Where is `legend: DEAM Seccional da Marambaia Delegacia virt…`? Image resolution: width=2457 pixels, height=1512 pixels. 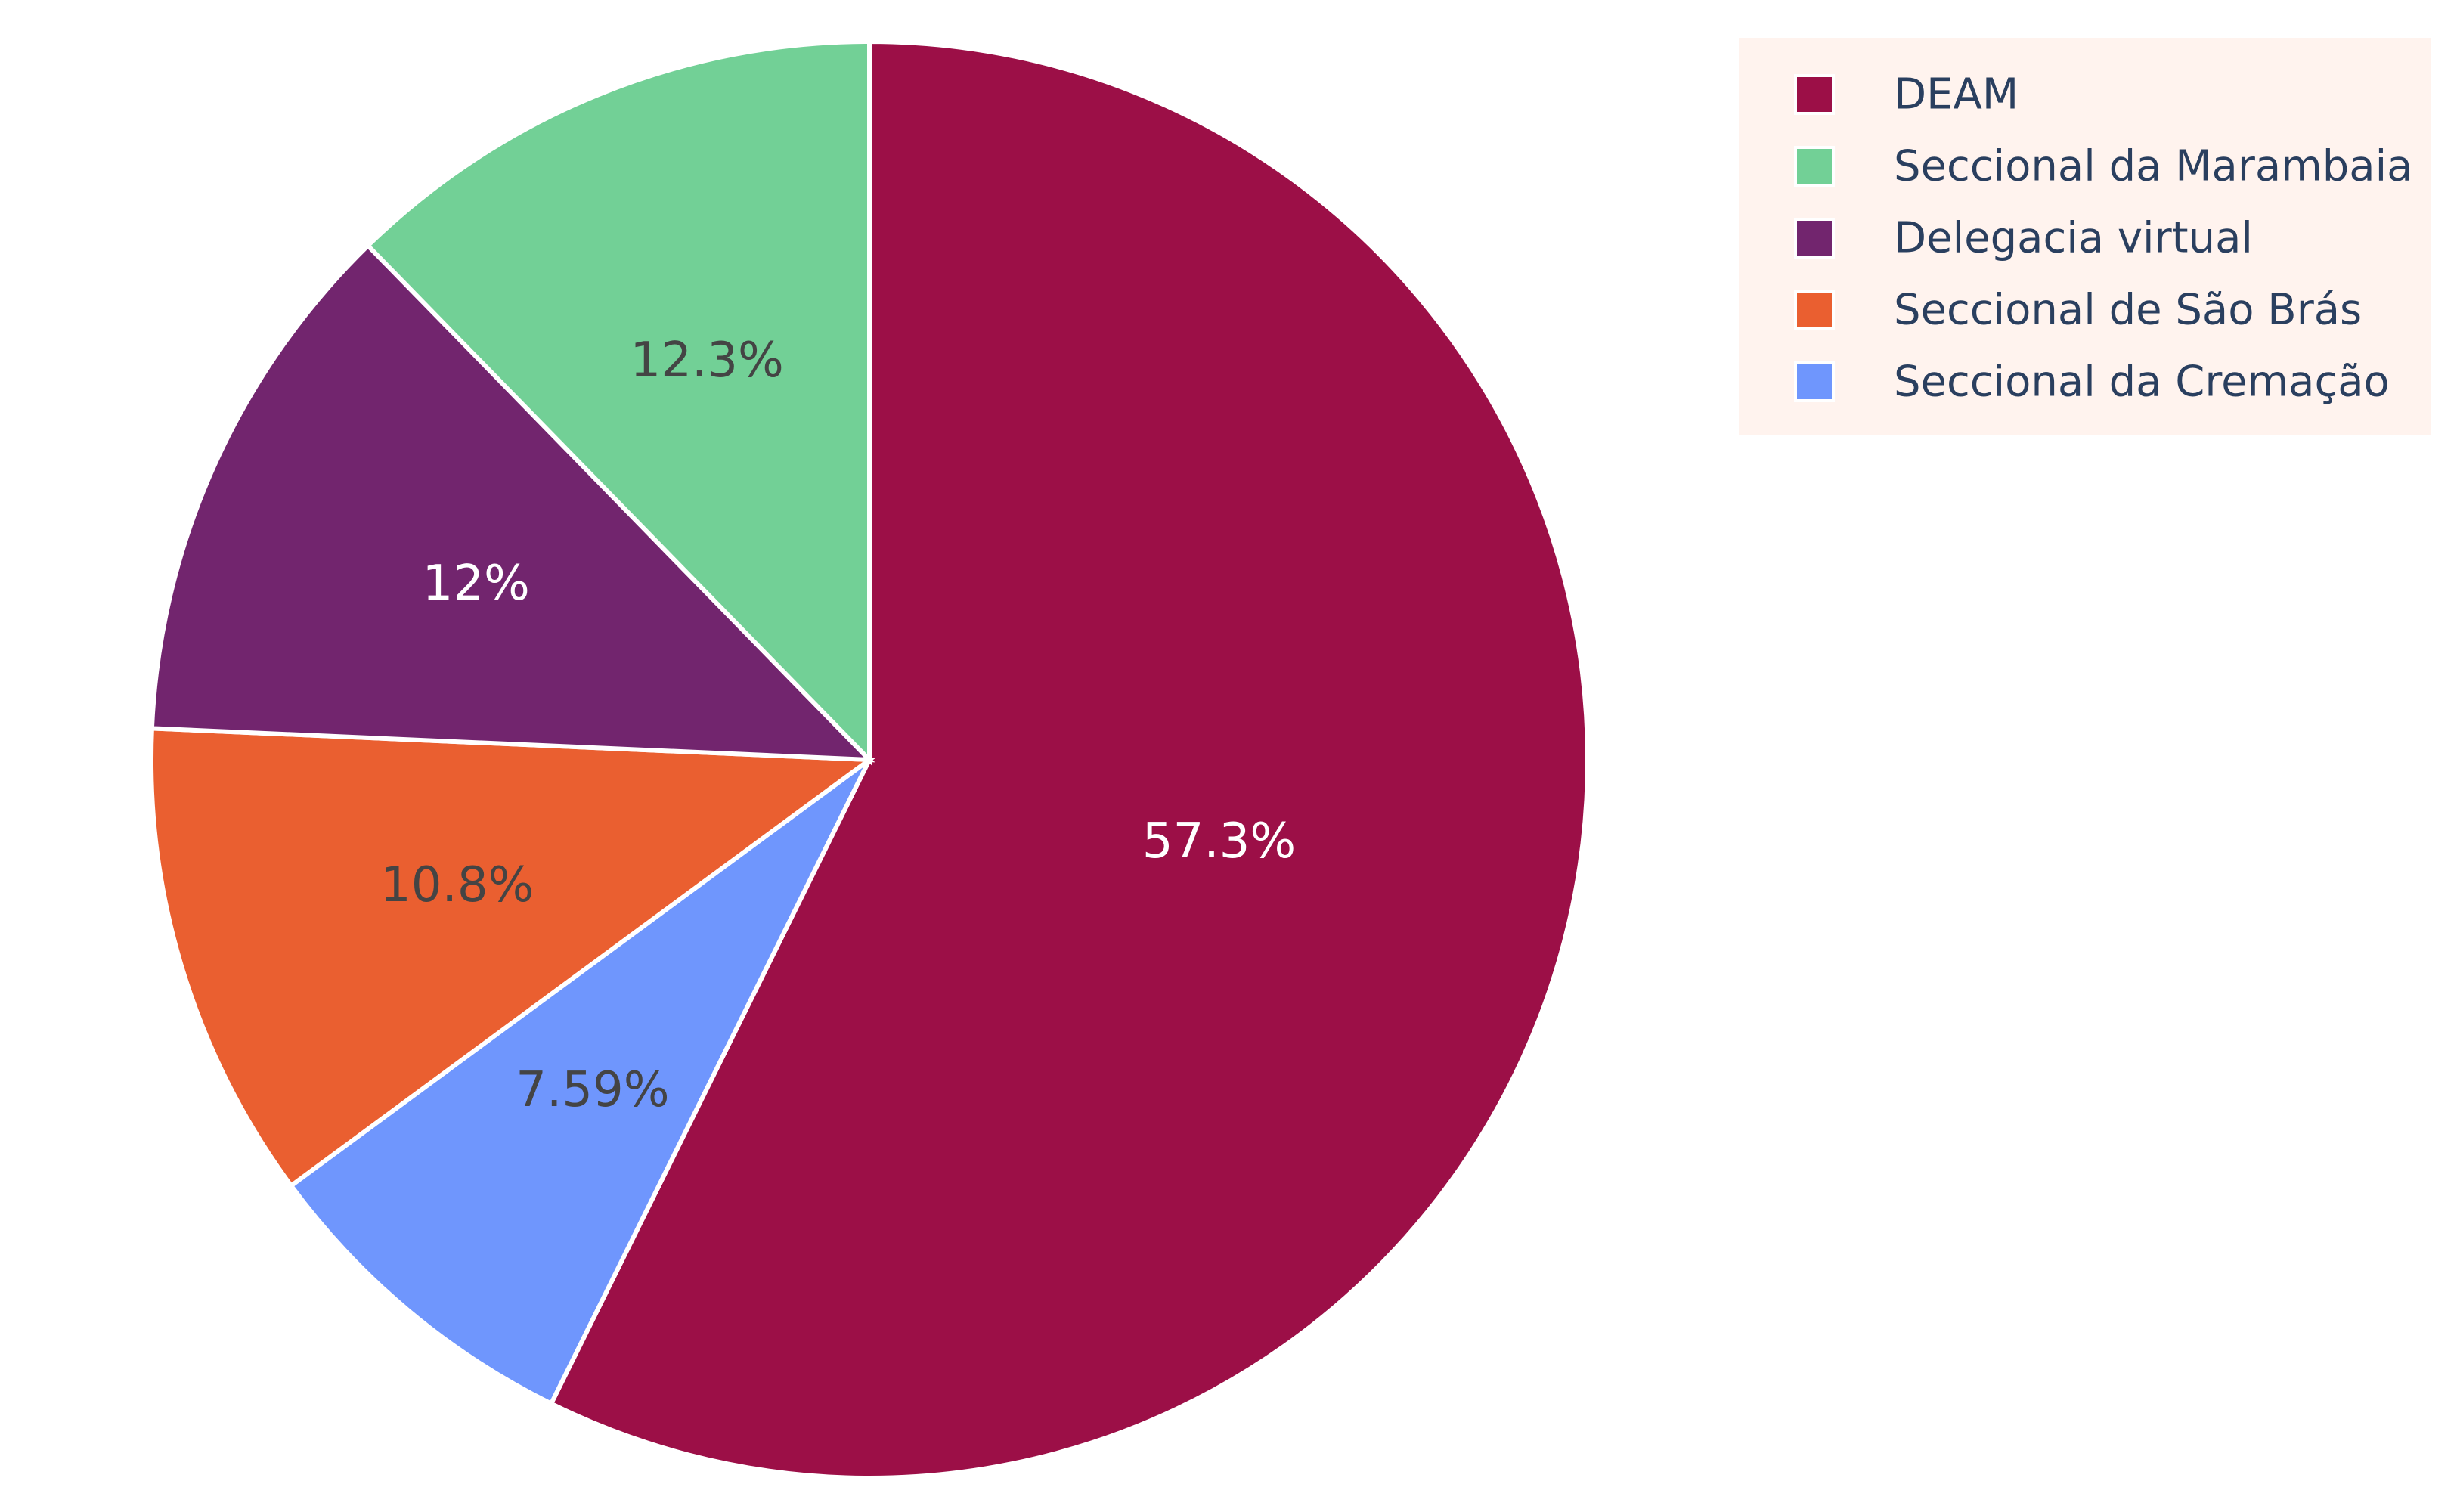
legend: DEAM Seccional da Marambaia Delegacia virt… is located at coordinates (2085, 237).